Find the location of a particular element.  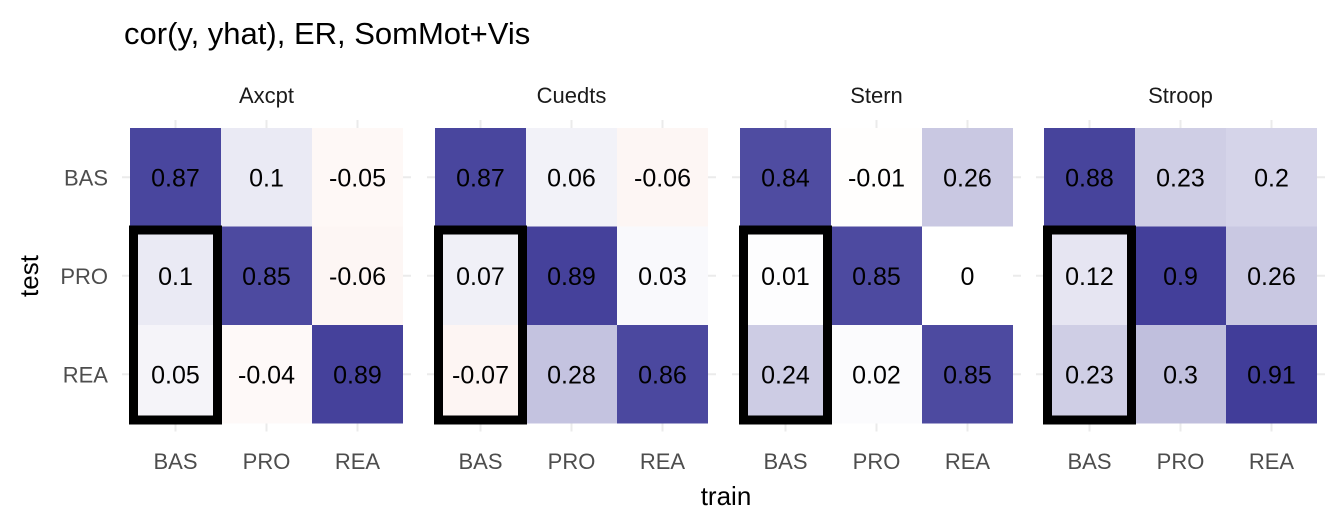

tile-value-label: 0.05 is located at coordinates (175, 375).